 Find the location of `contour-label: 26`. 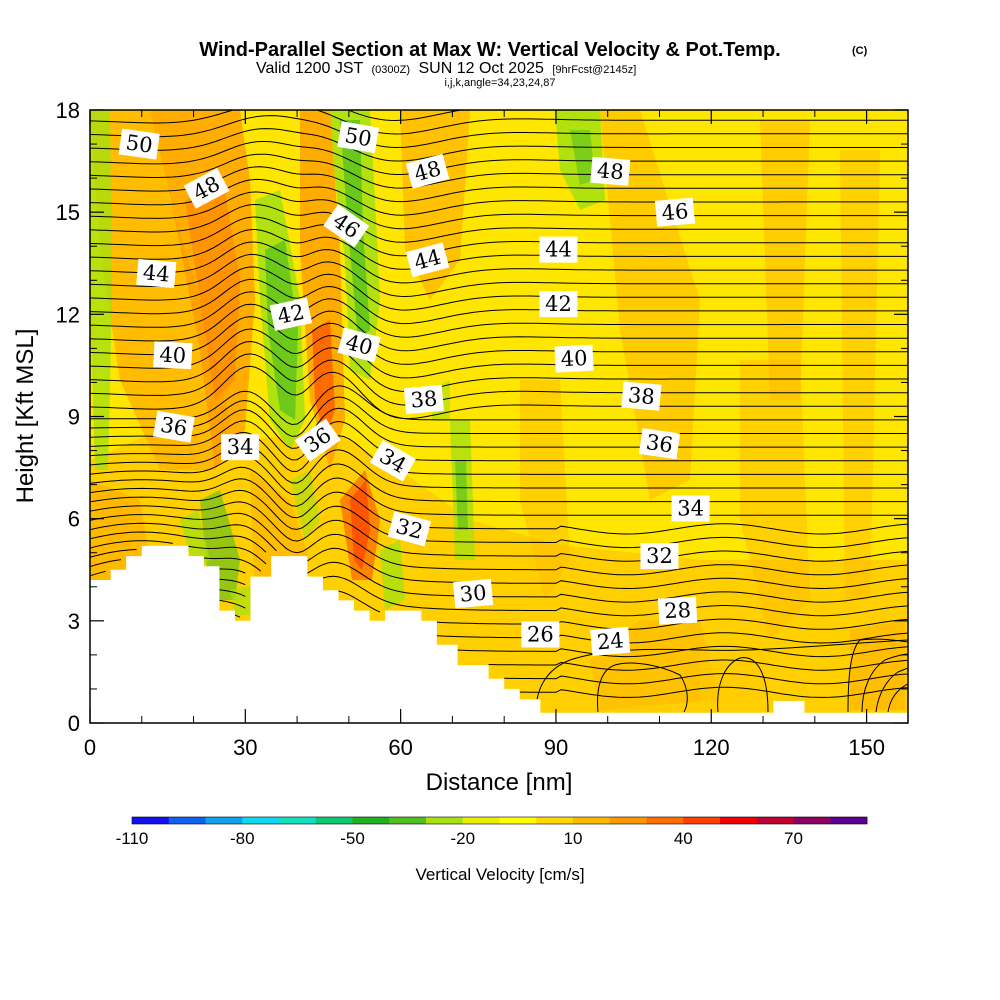

contour-label: 26 is located at coordinates (540, 634).